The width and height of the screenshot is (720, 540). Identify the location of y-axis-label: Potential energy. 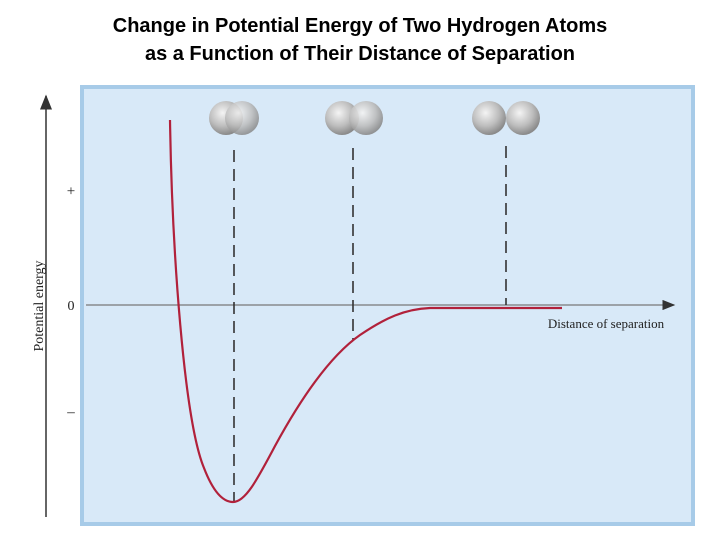
(39, 305).